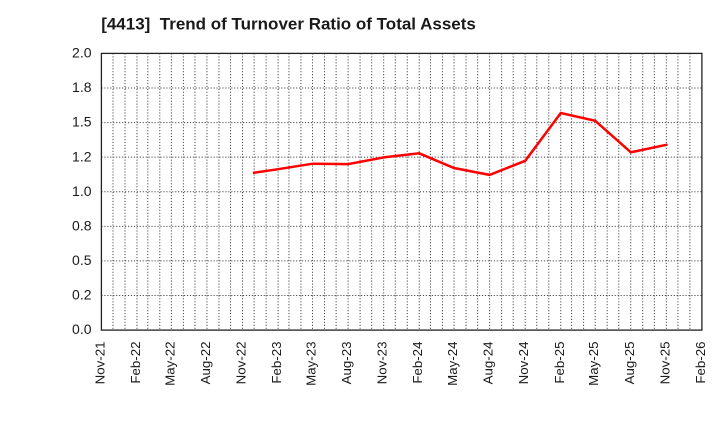  What do you see at coordinates (488, 362) in the screenshot?
I see `svg-text: Aug-24` at bounding box center [488, 362].